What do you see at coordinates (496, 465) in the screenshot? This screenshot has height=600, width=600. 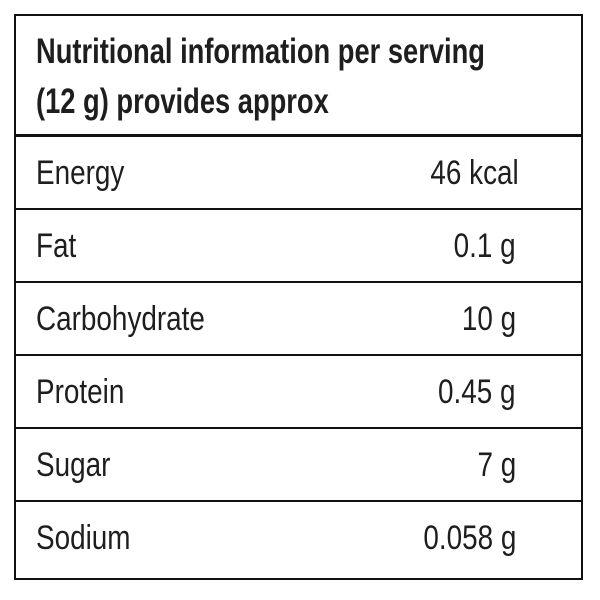 I see `row-value: 7 g` at bounding box center [496, 465].